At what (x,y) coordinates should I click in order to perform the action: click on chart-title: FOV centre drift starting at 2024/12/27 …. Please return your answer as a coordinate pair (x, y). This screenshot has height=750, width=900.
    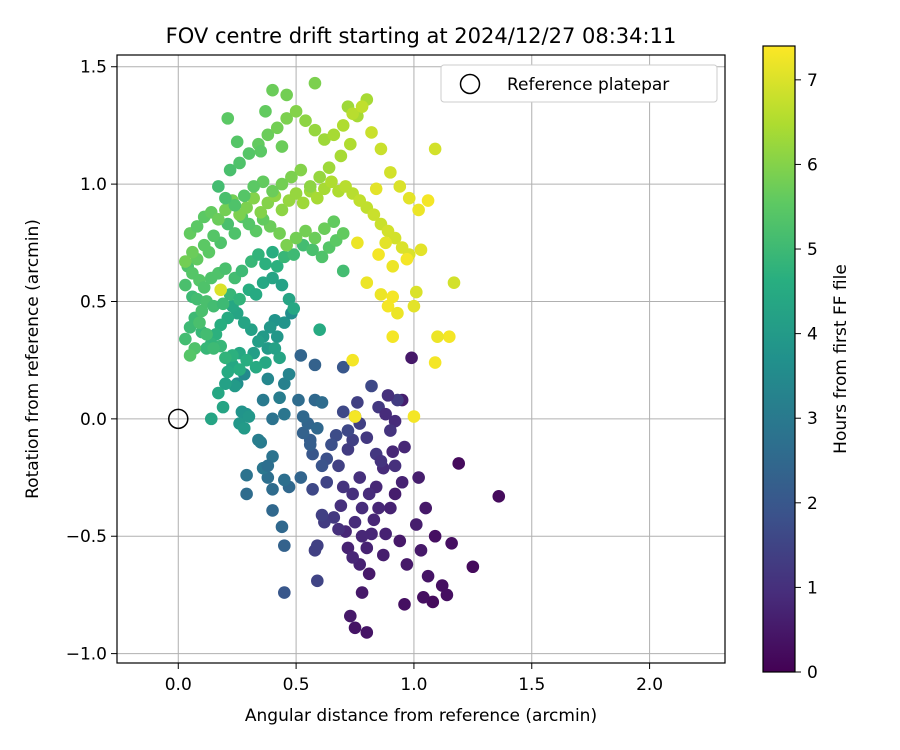
    Looking at the image, I should click on (421, 36).